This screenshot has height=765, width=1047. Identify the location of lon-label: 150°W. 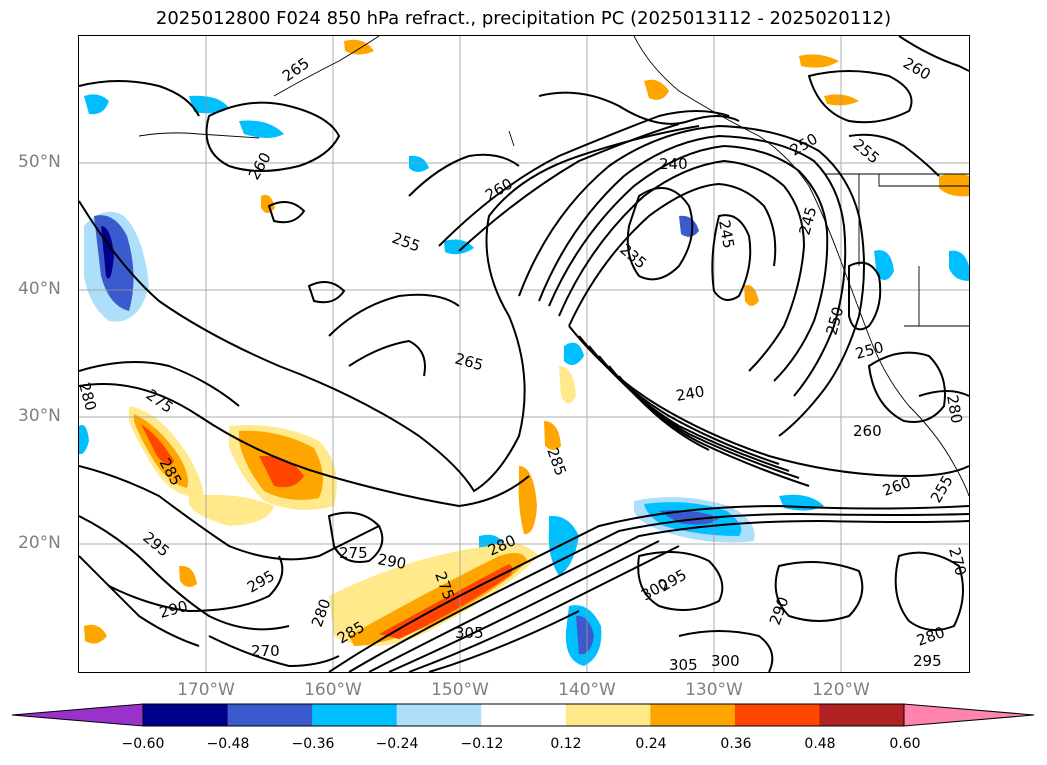
(460, 690).